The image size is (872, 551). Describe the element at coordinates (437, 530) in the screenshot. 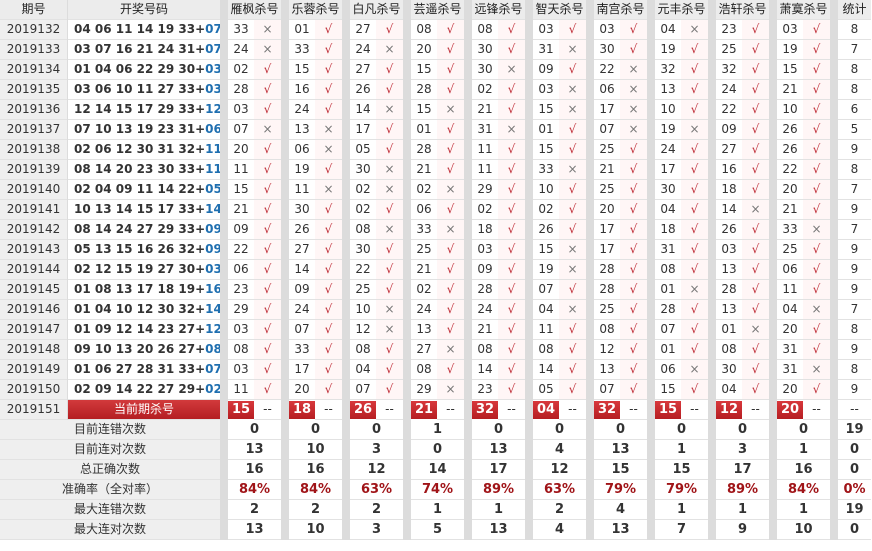

I see `summary-value: 5` at that location.